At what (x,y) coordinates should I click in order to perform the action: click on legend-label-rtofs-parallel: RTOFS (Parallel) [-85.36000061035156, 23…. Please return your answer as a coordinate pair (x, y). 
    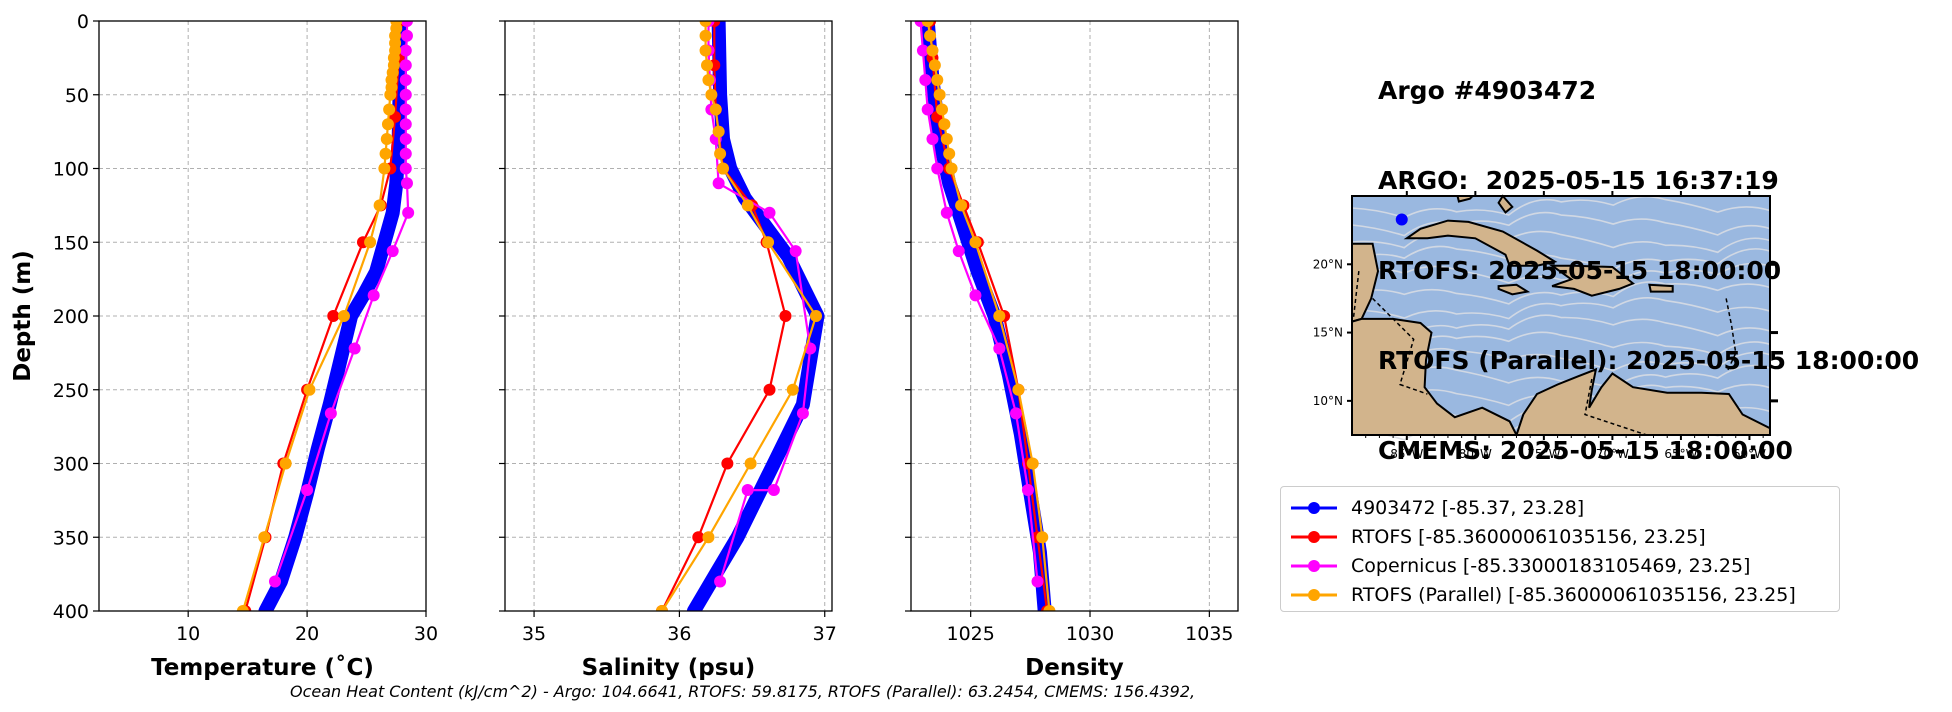
    Looking at the image, I should click on (1573, 594).